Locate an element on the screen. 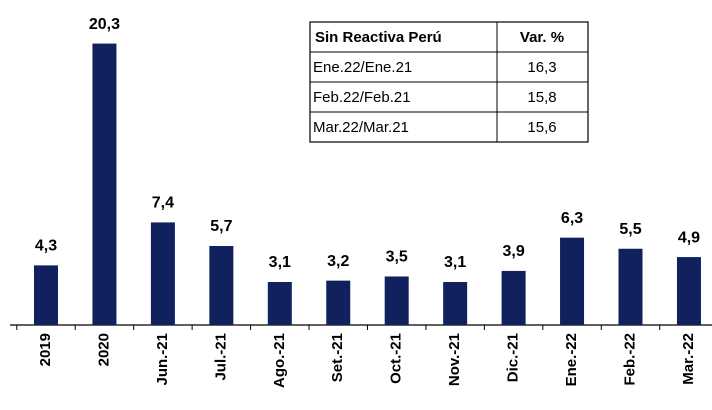 This screenshot has height=410, width=712. value-label: 7,4 is located at coordinates (163, 203).